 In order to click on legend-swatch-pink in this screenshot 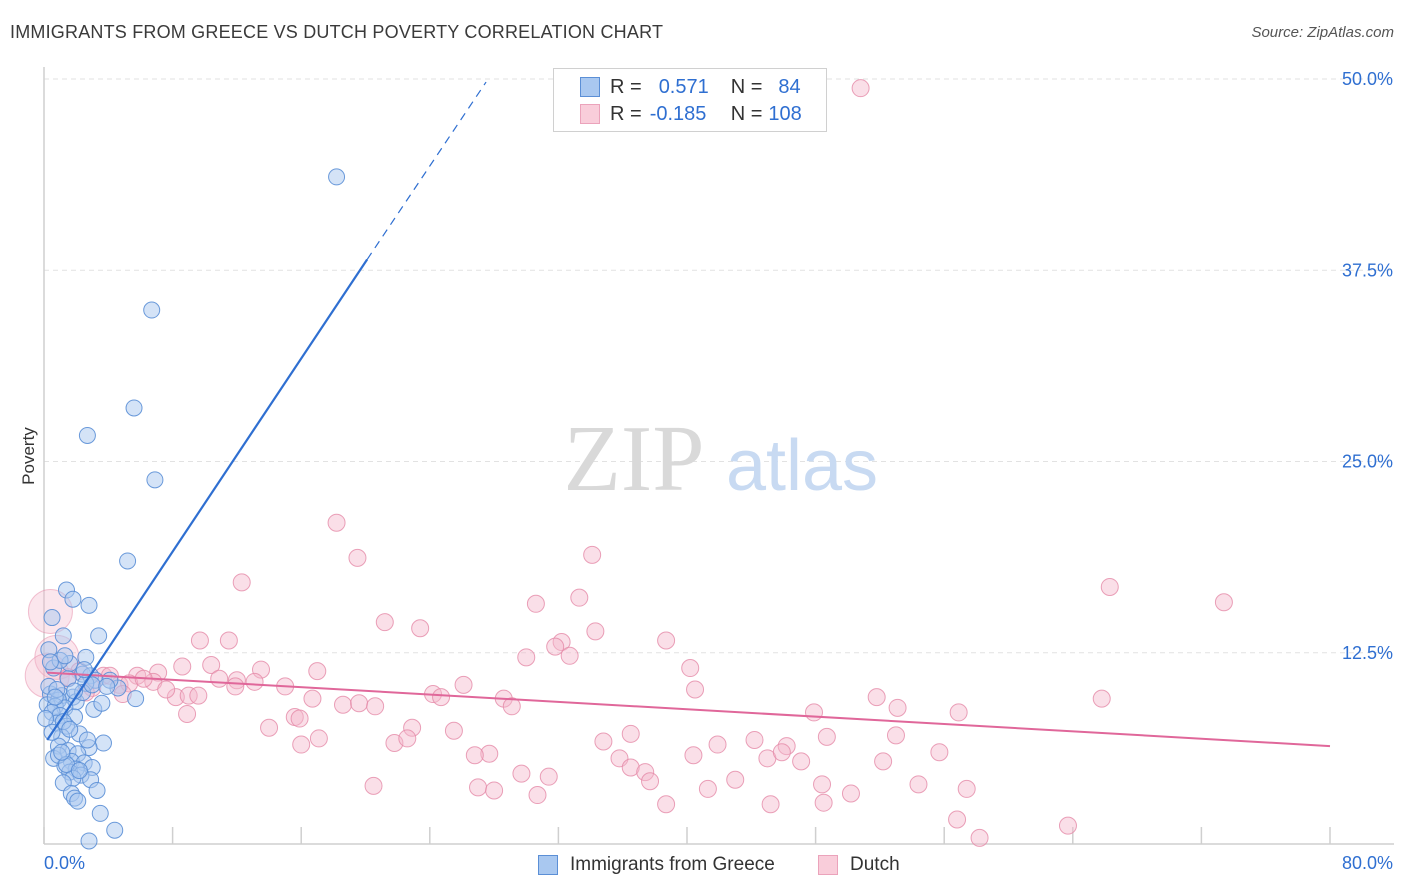, I will do `click(590, 114)`.